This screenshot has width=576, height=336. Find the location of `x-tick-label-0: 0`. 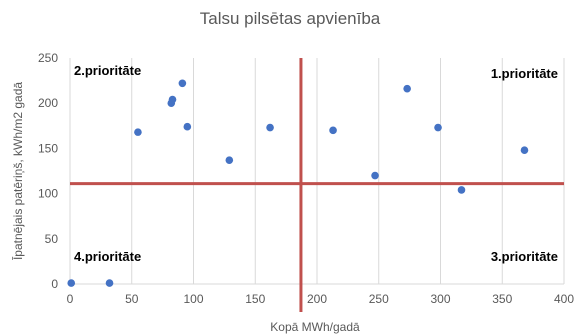

x-tick-label-0: 0 is located at coordinates (70, 299).